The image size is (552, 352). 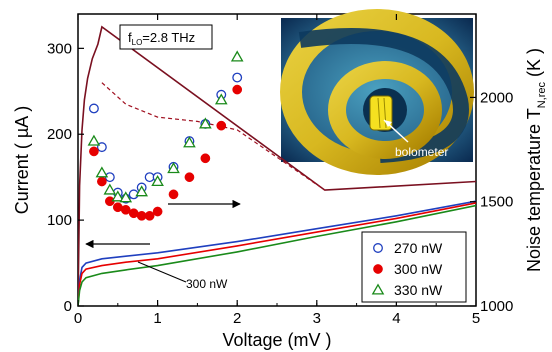 I want to click on y-left-tick-label: 0, so click(x=68, y=306).